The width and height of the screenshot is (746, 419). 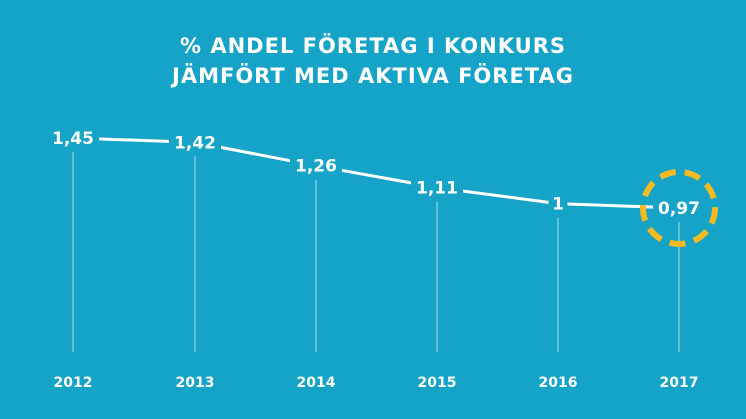 I want to click on x-tick-label-2014: 2014, so click(x=316, y=383).